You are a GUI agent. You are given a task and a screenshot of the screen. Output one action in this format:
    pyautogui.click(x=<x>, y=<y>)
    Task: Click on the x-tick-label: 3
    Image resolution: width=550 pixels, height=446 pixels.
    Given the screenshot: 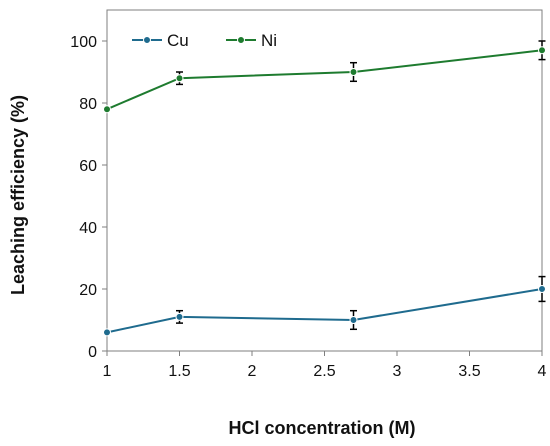 What is the action you would take?
    pyautogui.click(x=397, y=371)
    